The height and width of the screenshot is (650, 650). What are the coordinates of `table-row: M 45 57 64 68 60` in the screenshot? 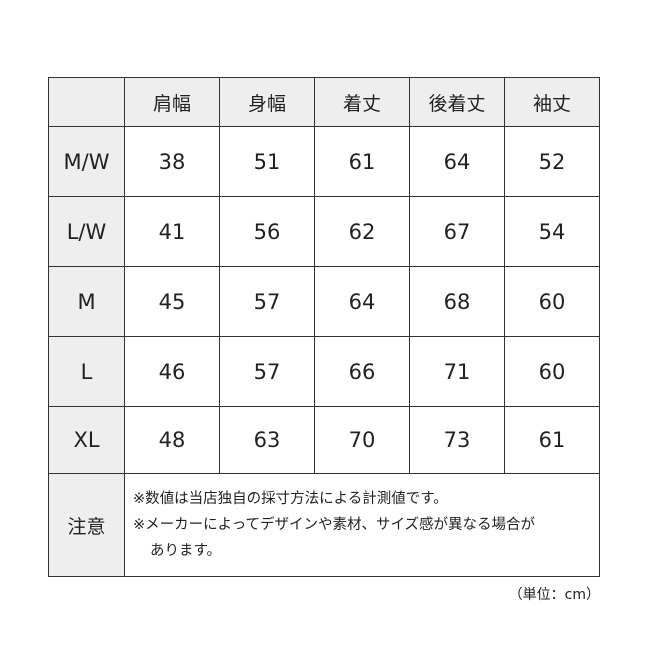 It's located at (324, 301).